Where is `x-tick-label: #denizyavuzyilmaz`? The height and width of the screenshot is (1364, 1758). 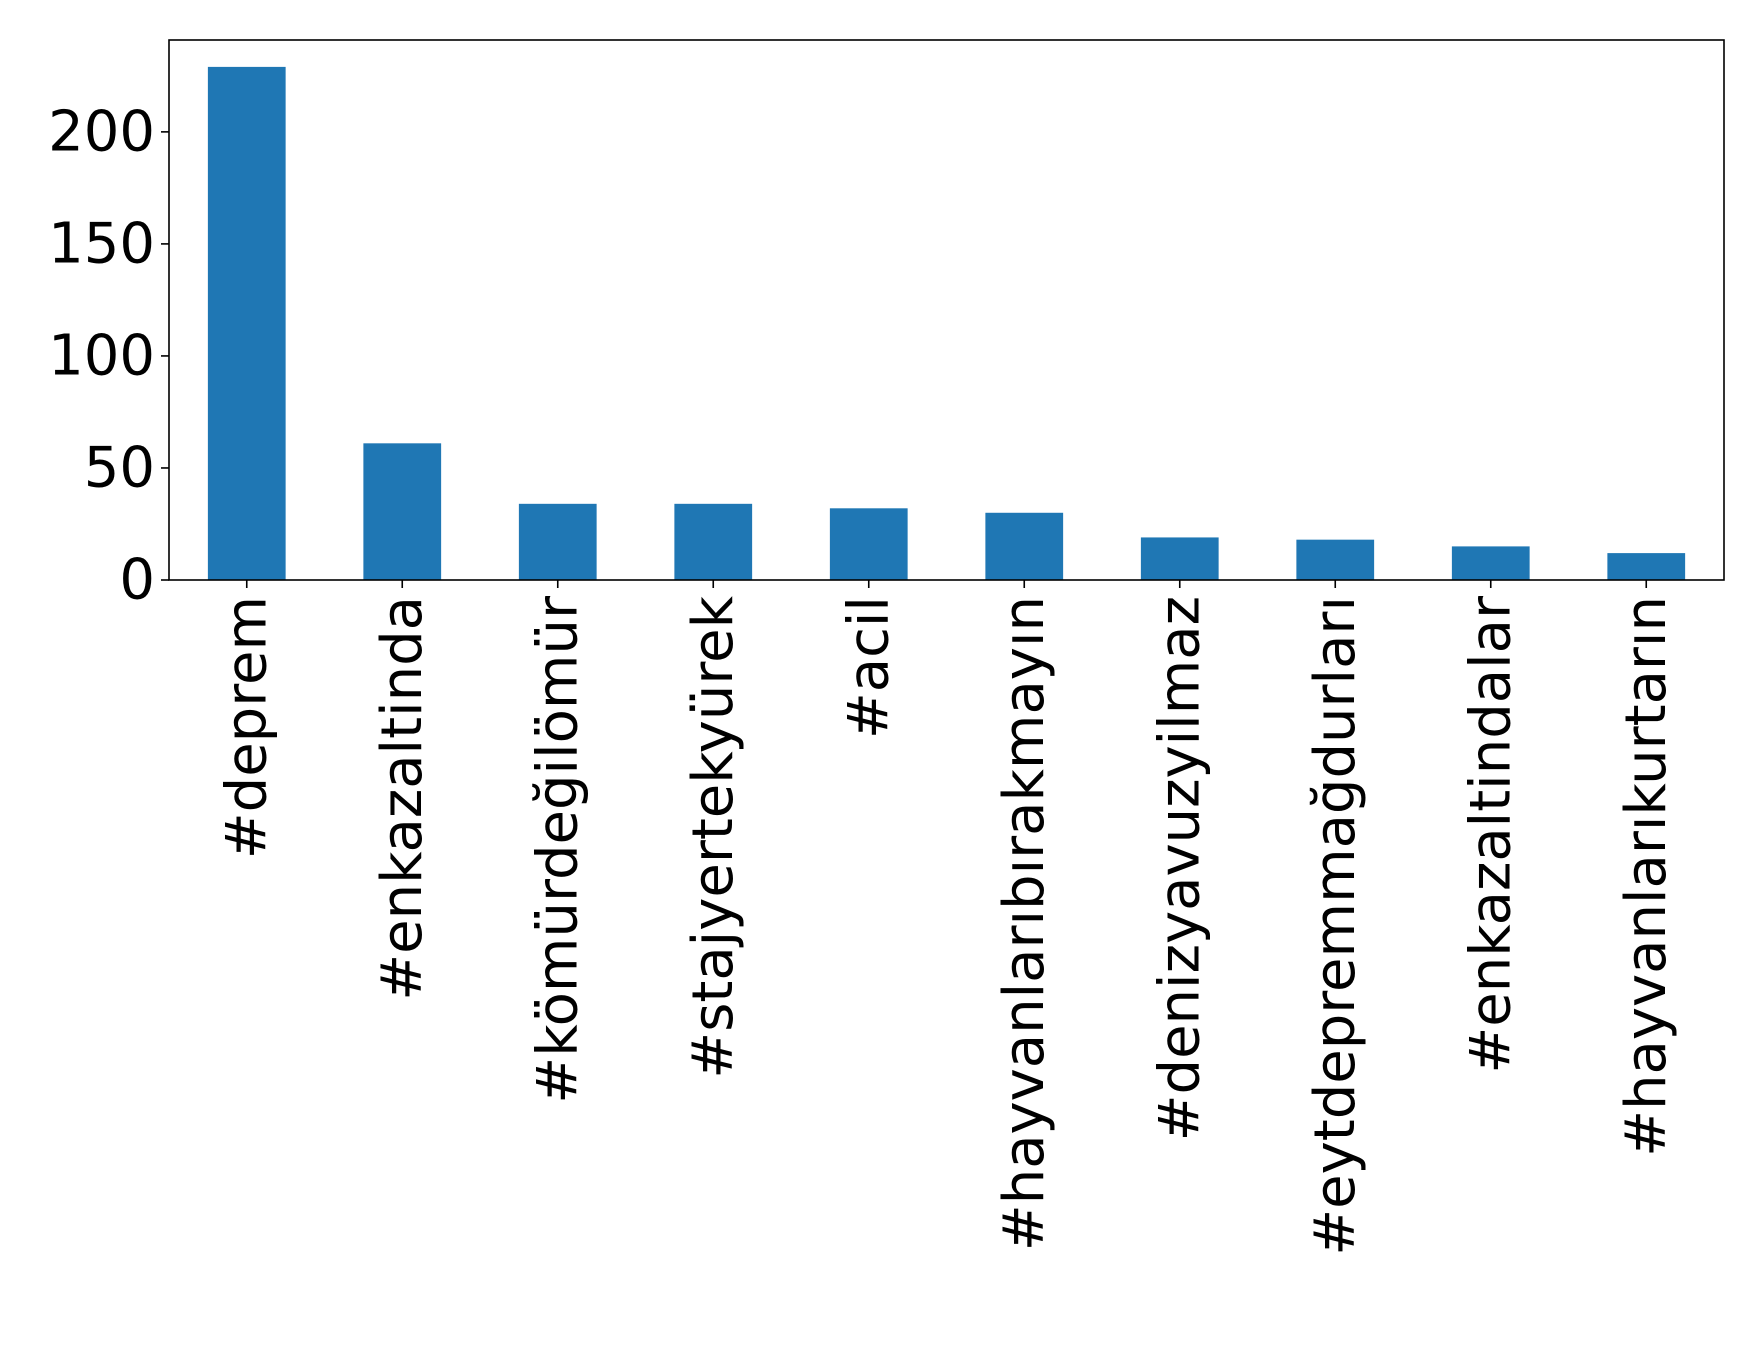 x-tick-label: #denizyavuzyilmaz is located at coordinates (1179, 868).